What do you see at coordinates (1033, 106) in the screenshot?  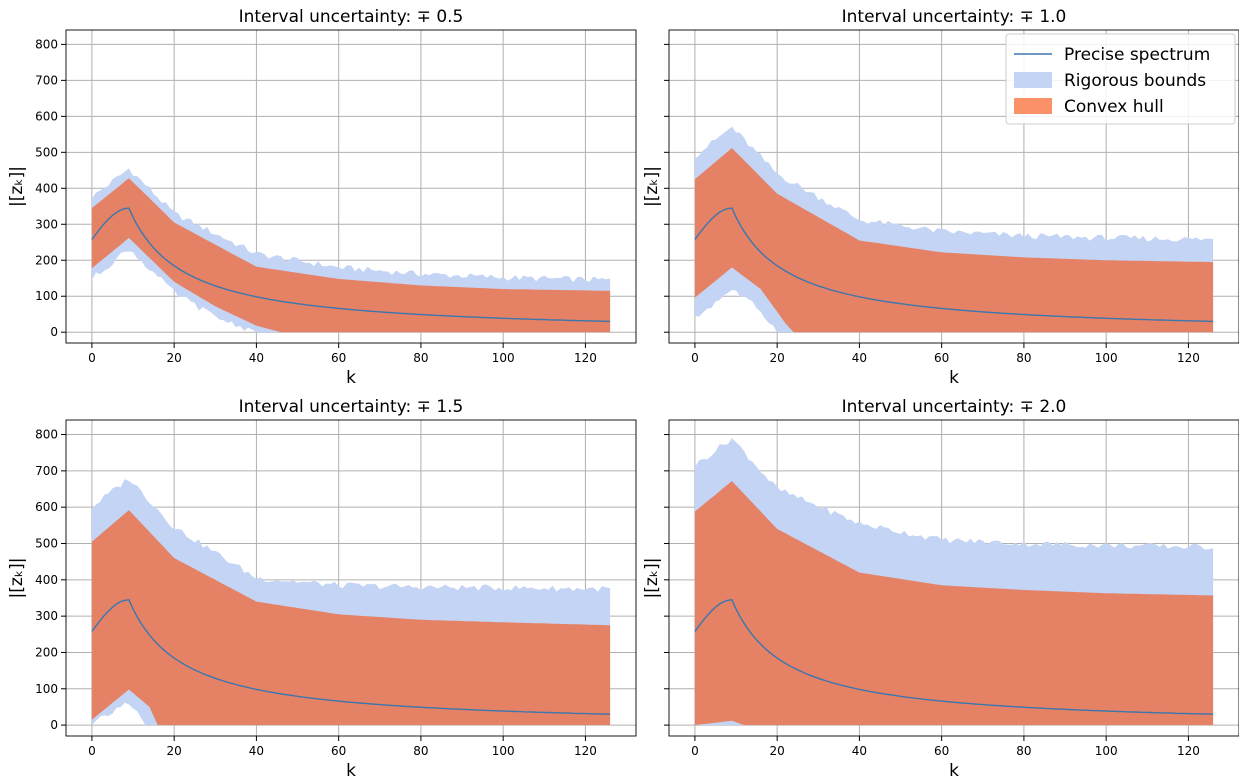 I see `legend-convex-hull-swatch` at bounding box center [1033, 106].